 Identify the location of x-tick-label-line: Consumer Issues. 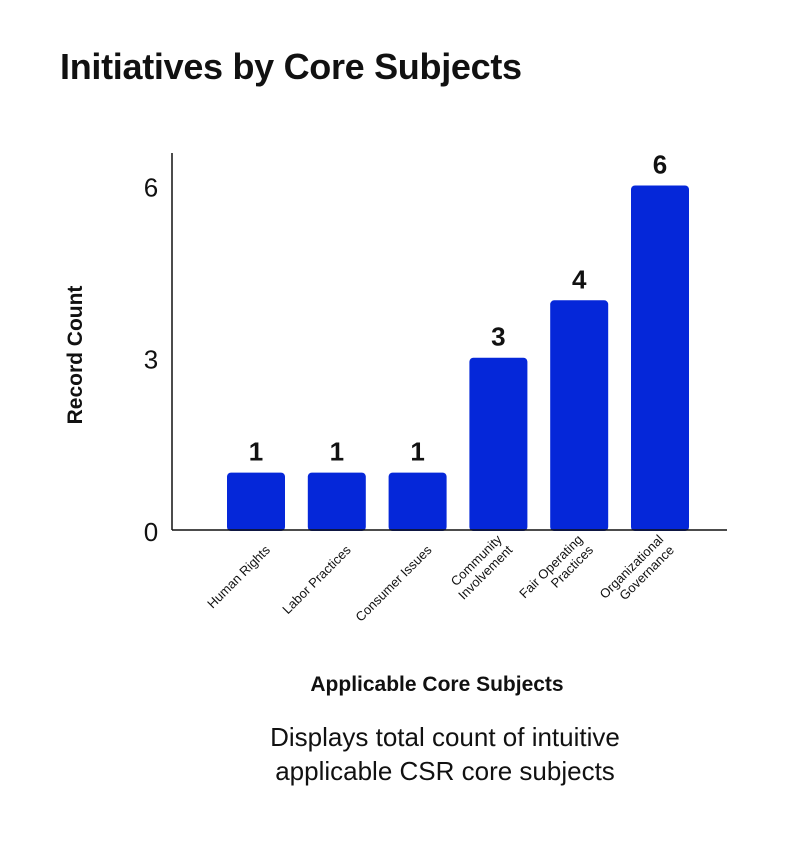
(393, 583).